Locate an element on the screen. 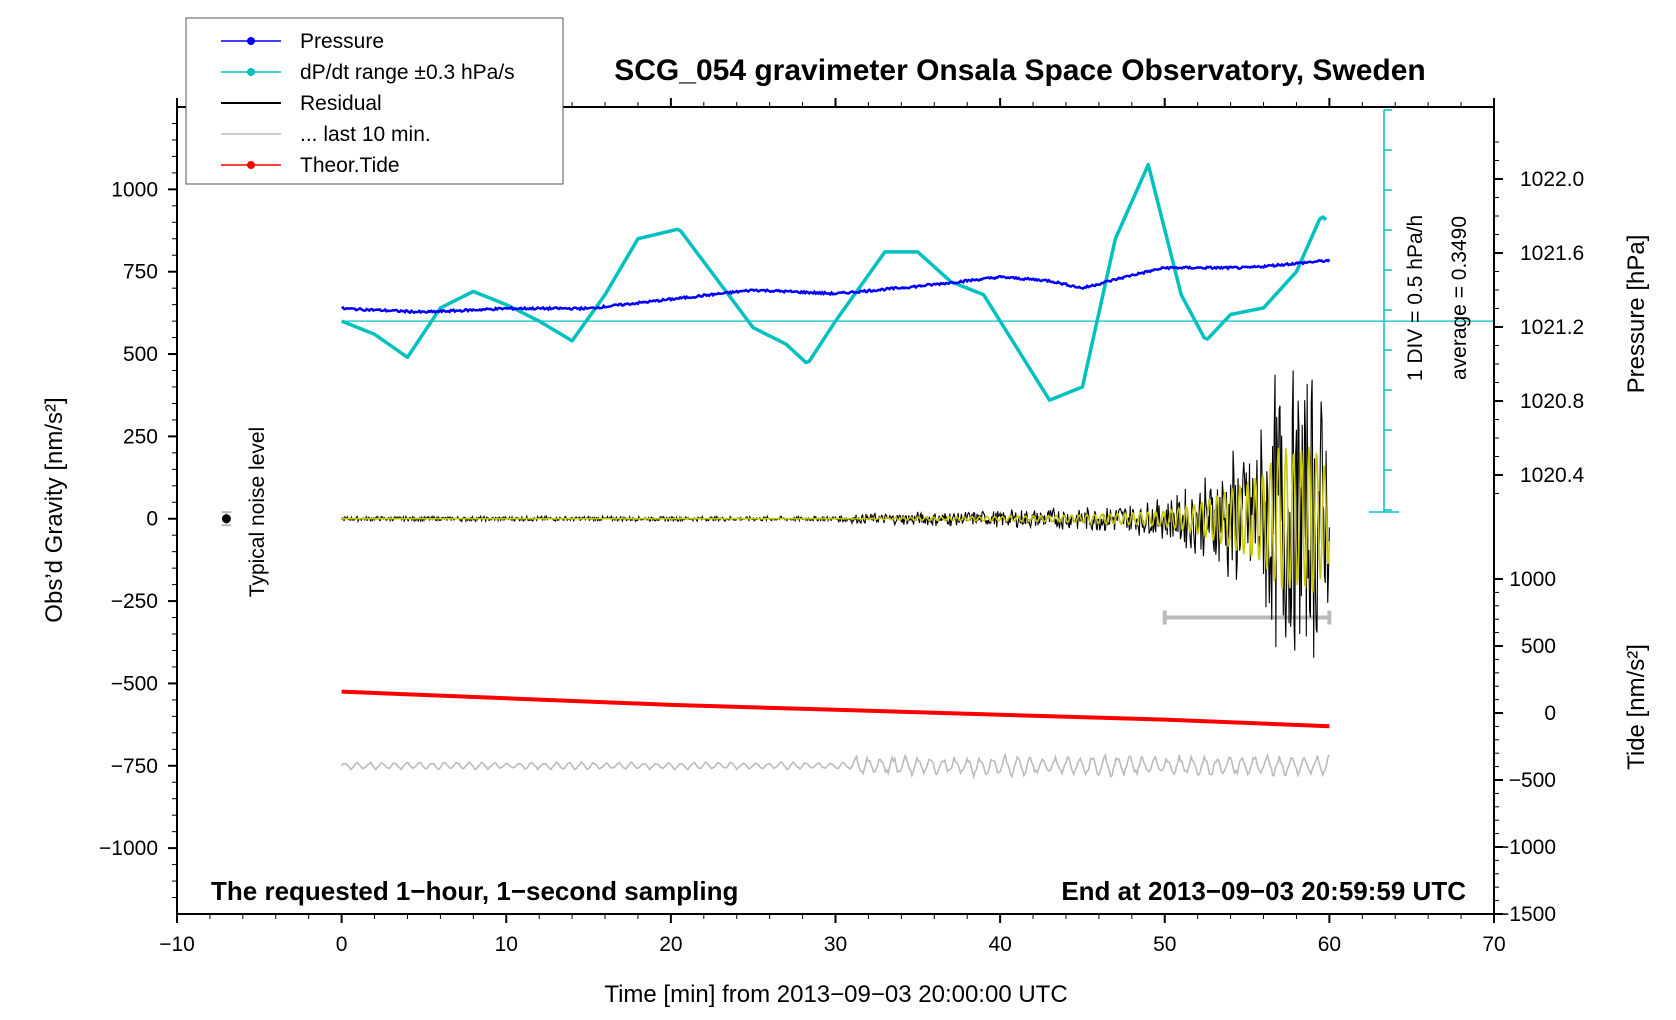 This screenshot has width=1676, height=1020. dpdt-line is located at coordinates (834, 282).